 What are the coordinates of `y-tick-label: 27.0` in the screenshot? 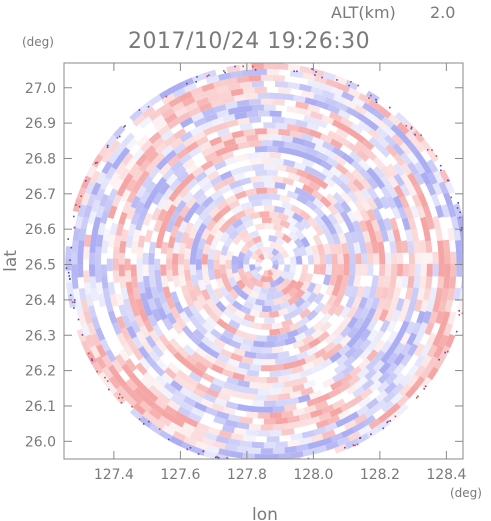 It's located at (40, 89).